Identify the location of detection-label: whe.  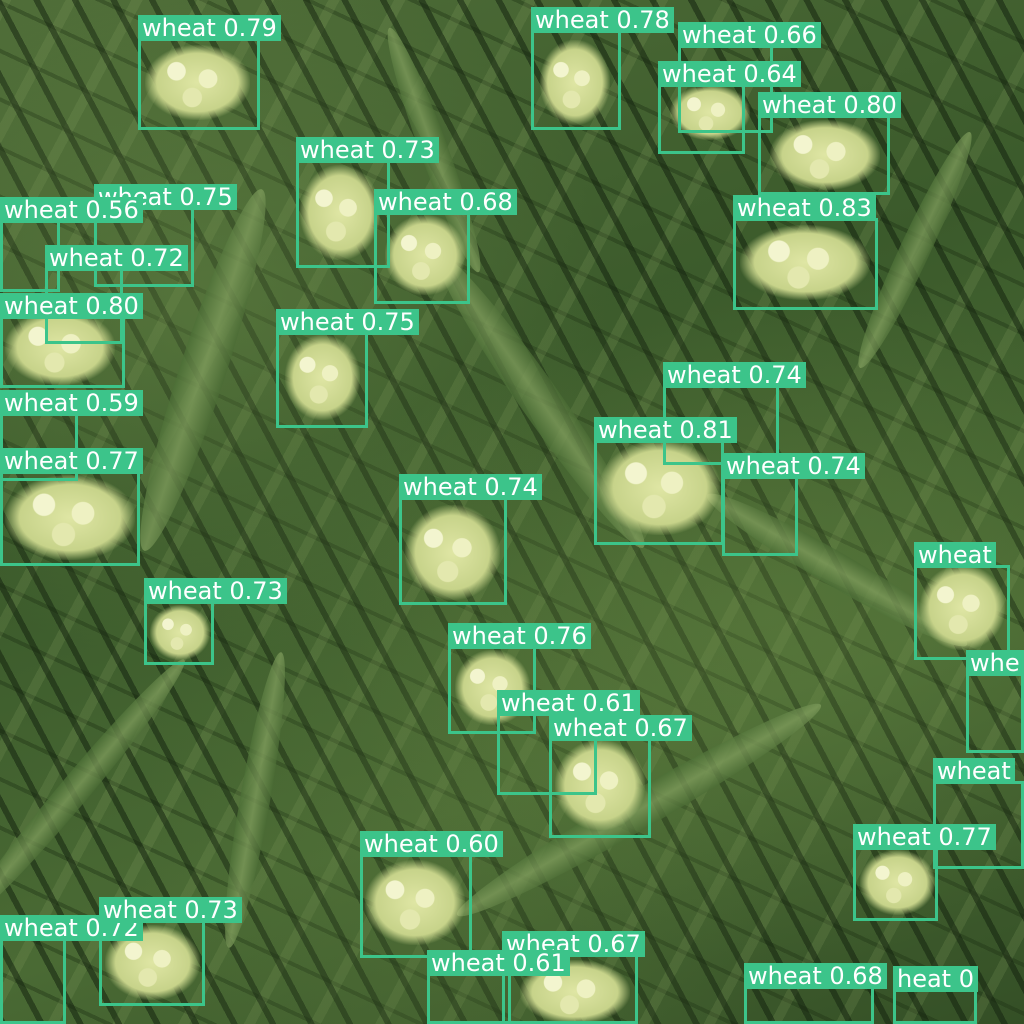
(995, 663).